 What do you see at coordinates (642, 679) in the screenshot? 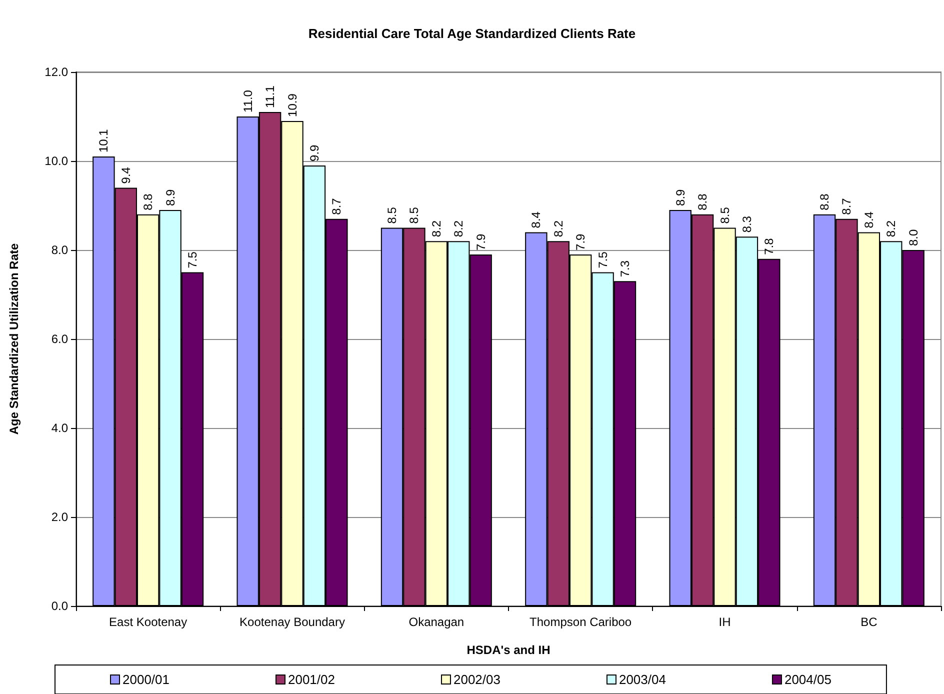
I see `legend-label: 2003/04` at bounding box center [642, 679].